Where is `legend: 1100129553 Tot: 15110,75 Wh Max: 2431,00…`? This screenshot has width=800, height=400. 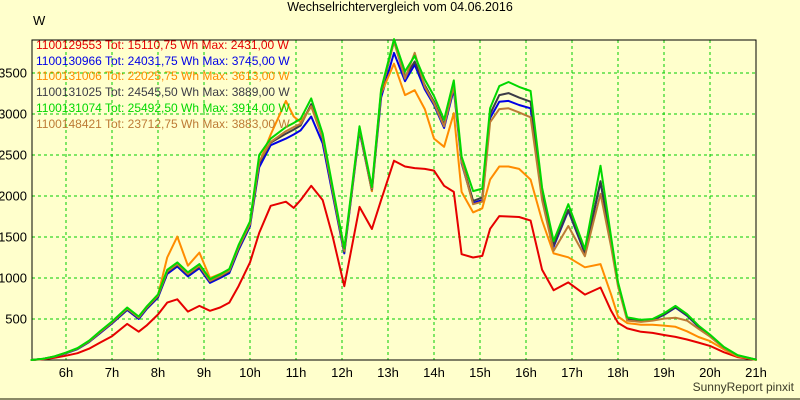
legend: 1100129553 Tot: 15110,75 Wh Max: 2431,00… is located at coordinates (163, 85).